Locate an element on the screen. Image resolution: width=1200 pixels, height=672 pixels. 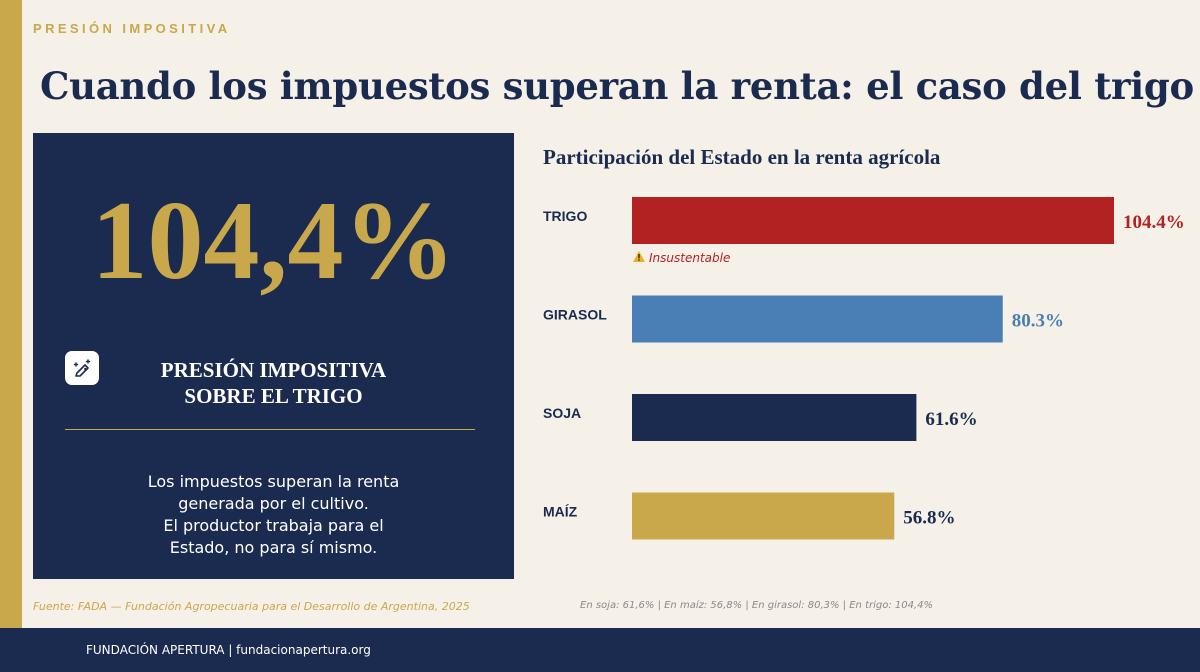
big-stat: 104,4% is located at coordinates (273, 241).